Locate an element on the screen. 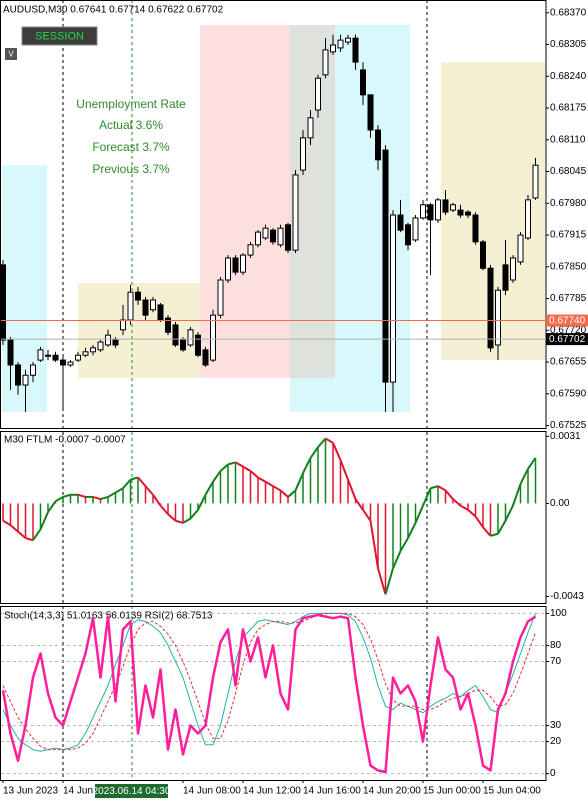  y-tick-label: 0.67980 is located at coordinates (568, 203).